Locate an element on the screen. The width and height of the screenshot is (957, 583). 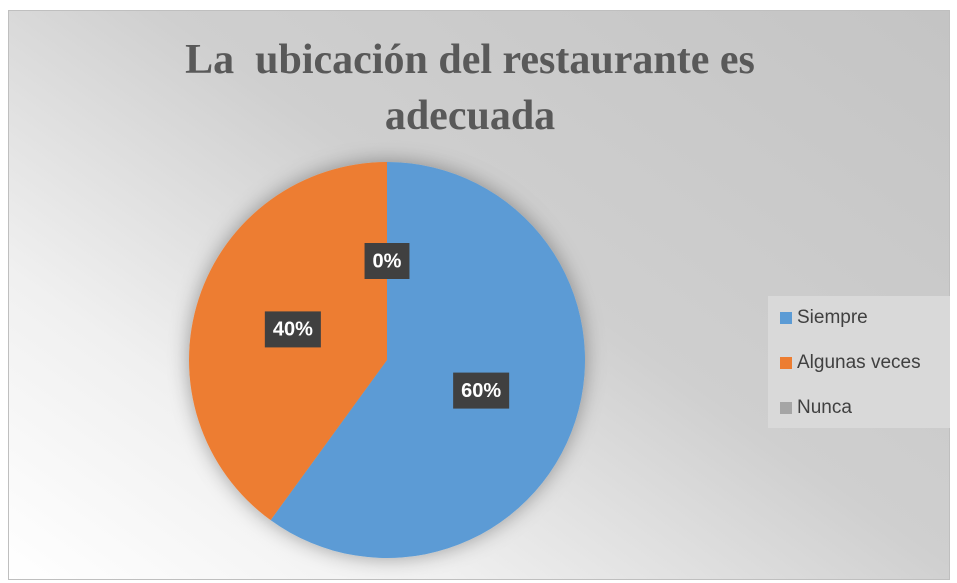
data-label: 60% is located at coordinates (481, 391).